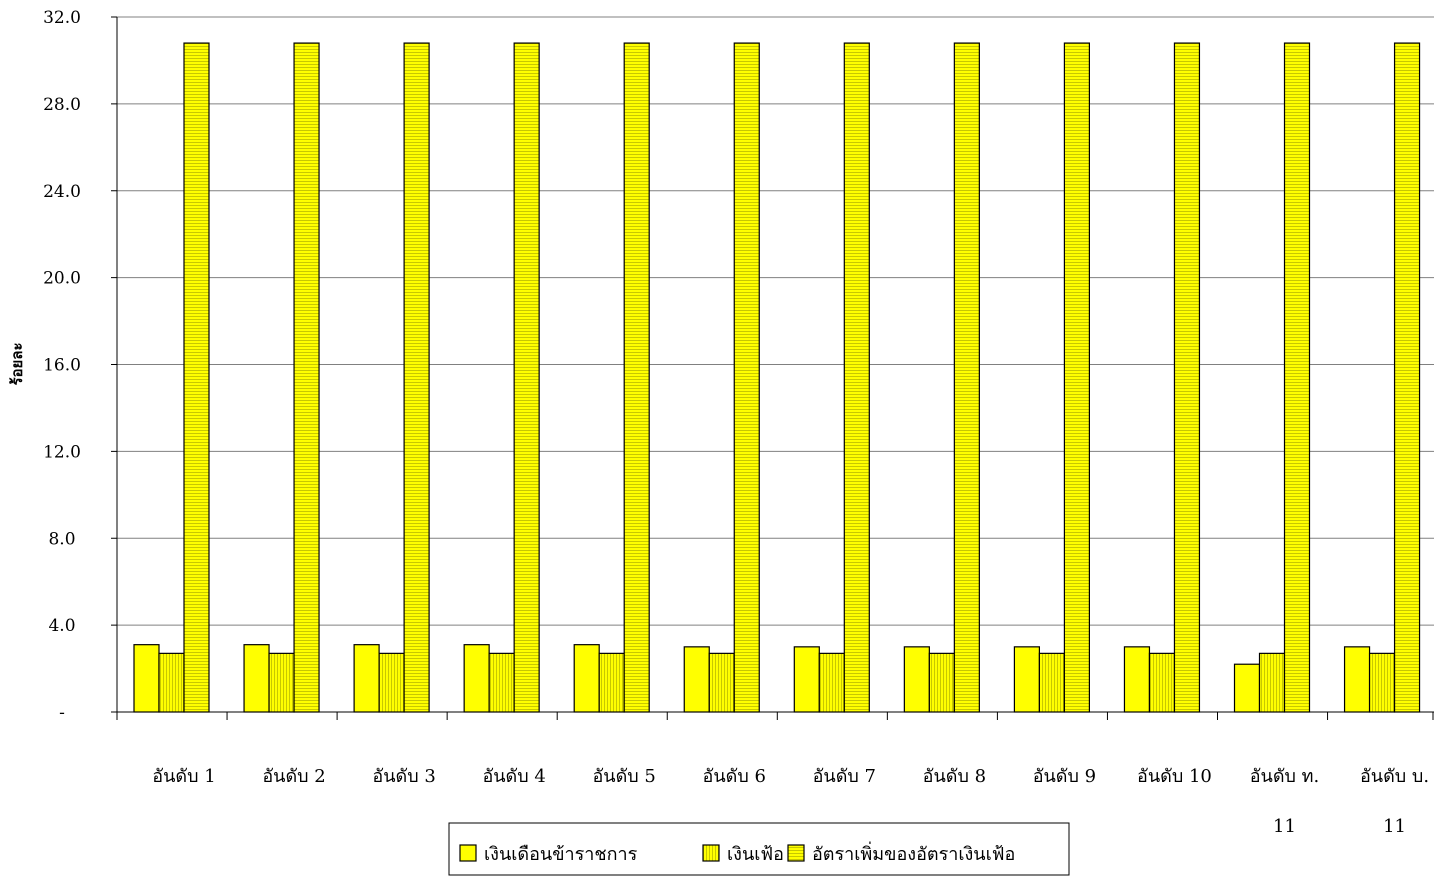 This screenshot has height=877, width=1434. Describe the element at coordinates (513, 776) in the screenshot. I see `x-category-label: อันดับ 4` at that location.